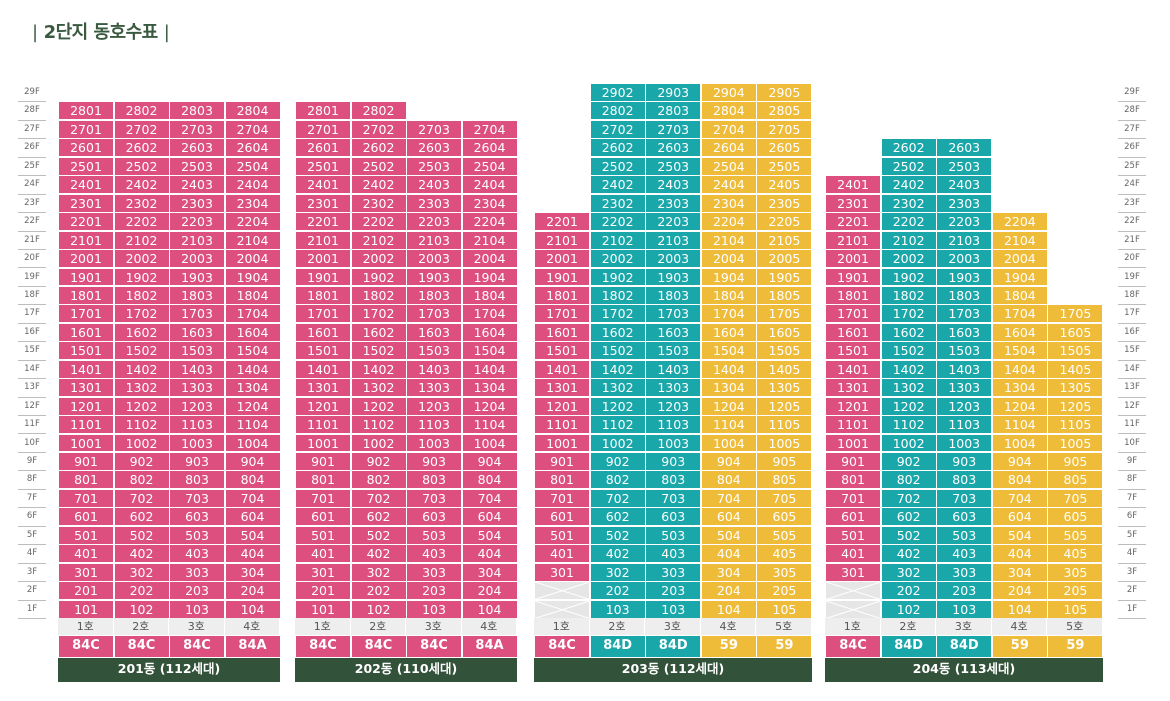 The image size is (1170, 701). What do you see at coordinates (853, 369) in the screenshot?
I see `unit-cell: 1401` at bounding box center [853, 369].